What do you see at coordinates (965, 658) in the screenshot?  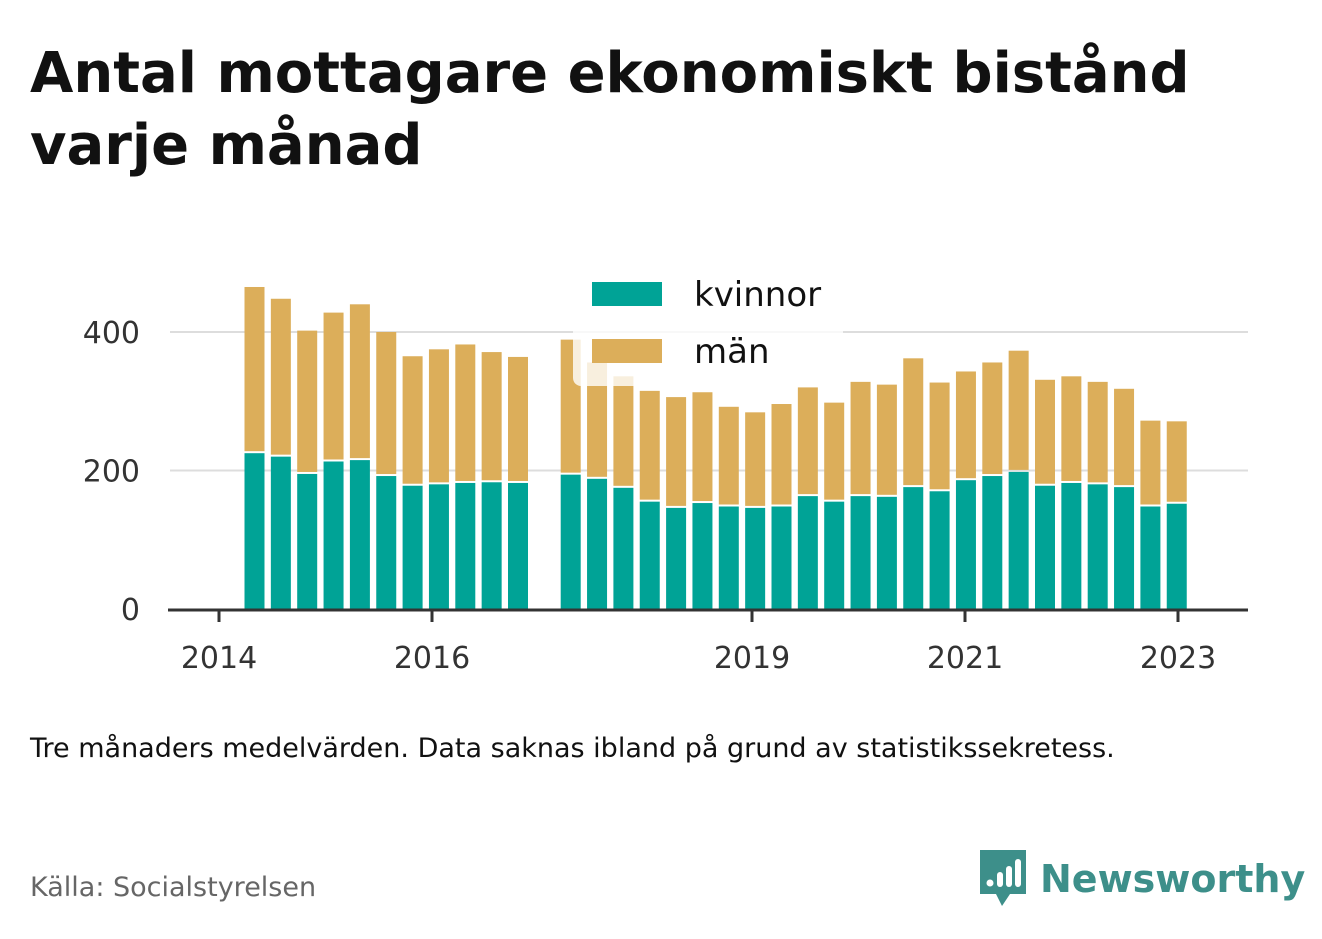 I see `x-tick-label: 2021` at bounding box center [965, 658].